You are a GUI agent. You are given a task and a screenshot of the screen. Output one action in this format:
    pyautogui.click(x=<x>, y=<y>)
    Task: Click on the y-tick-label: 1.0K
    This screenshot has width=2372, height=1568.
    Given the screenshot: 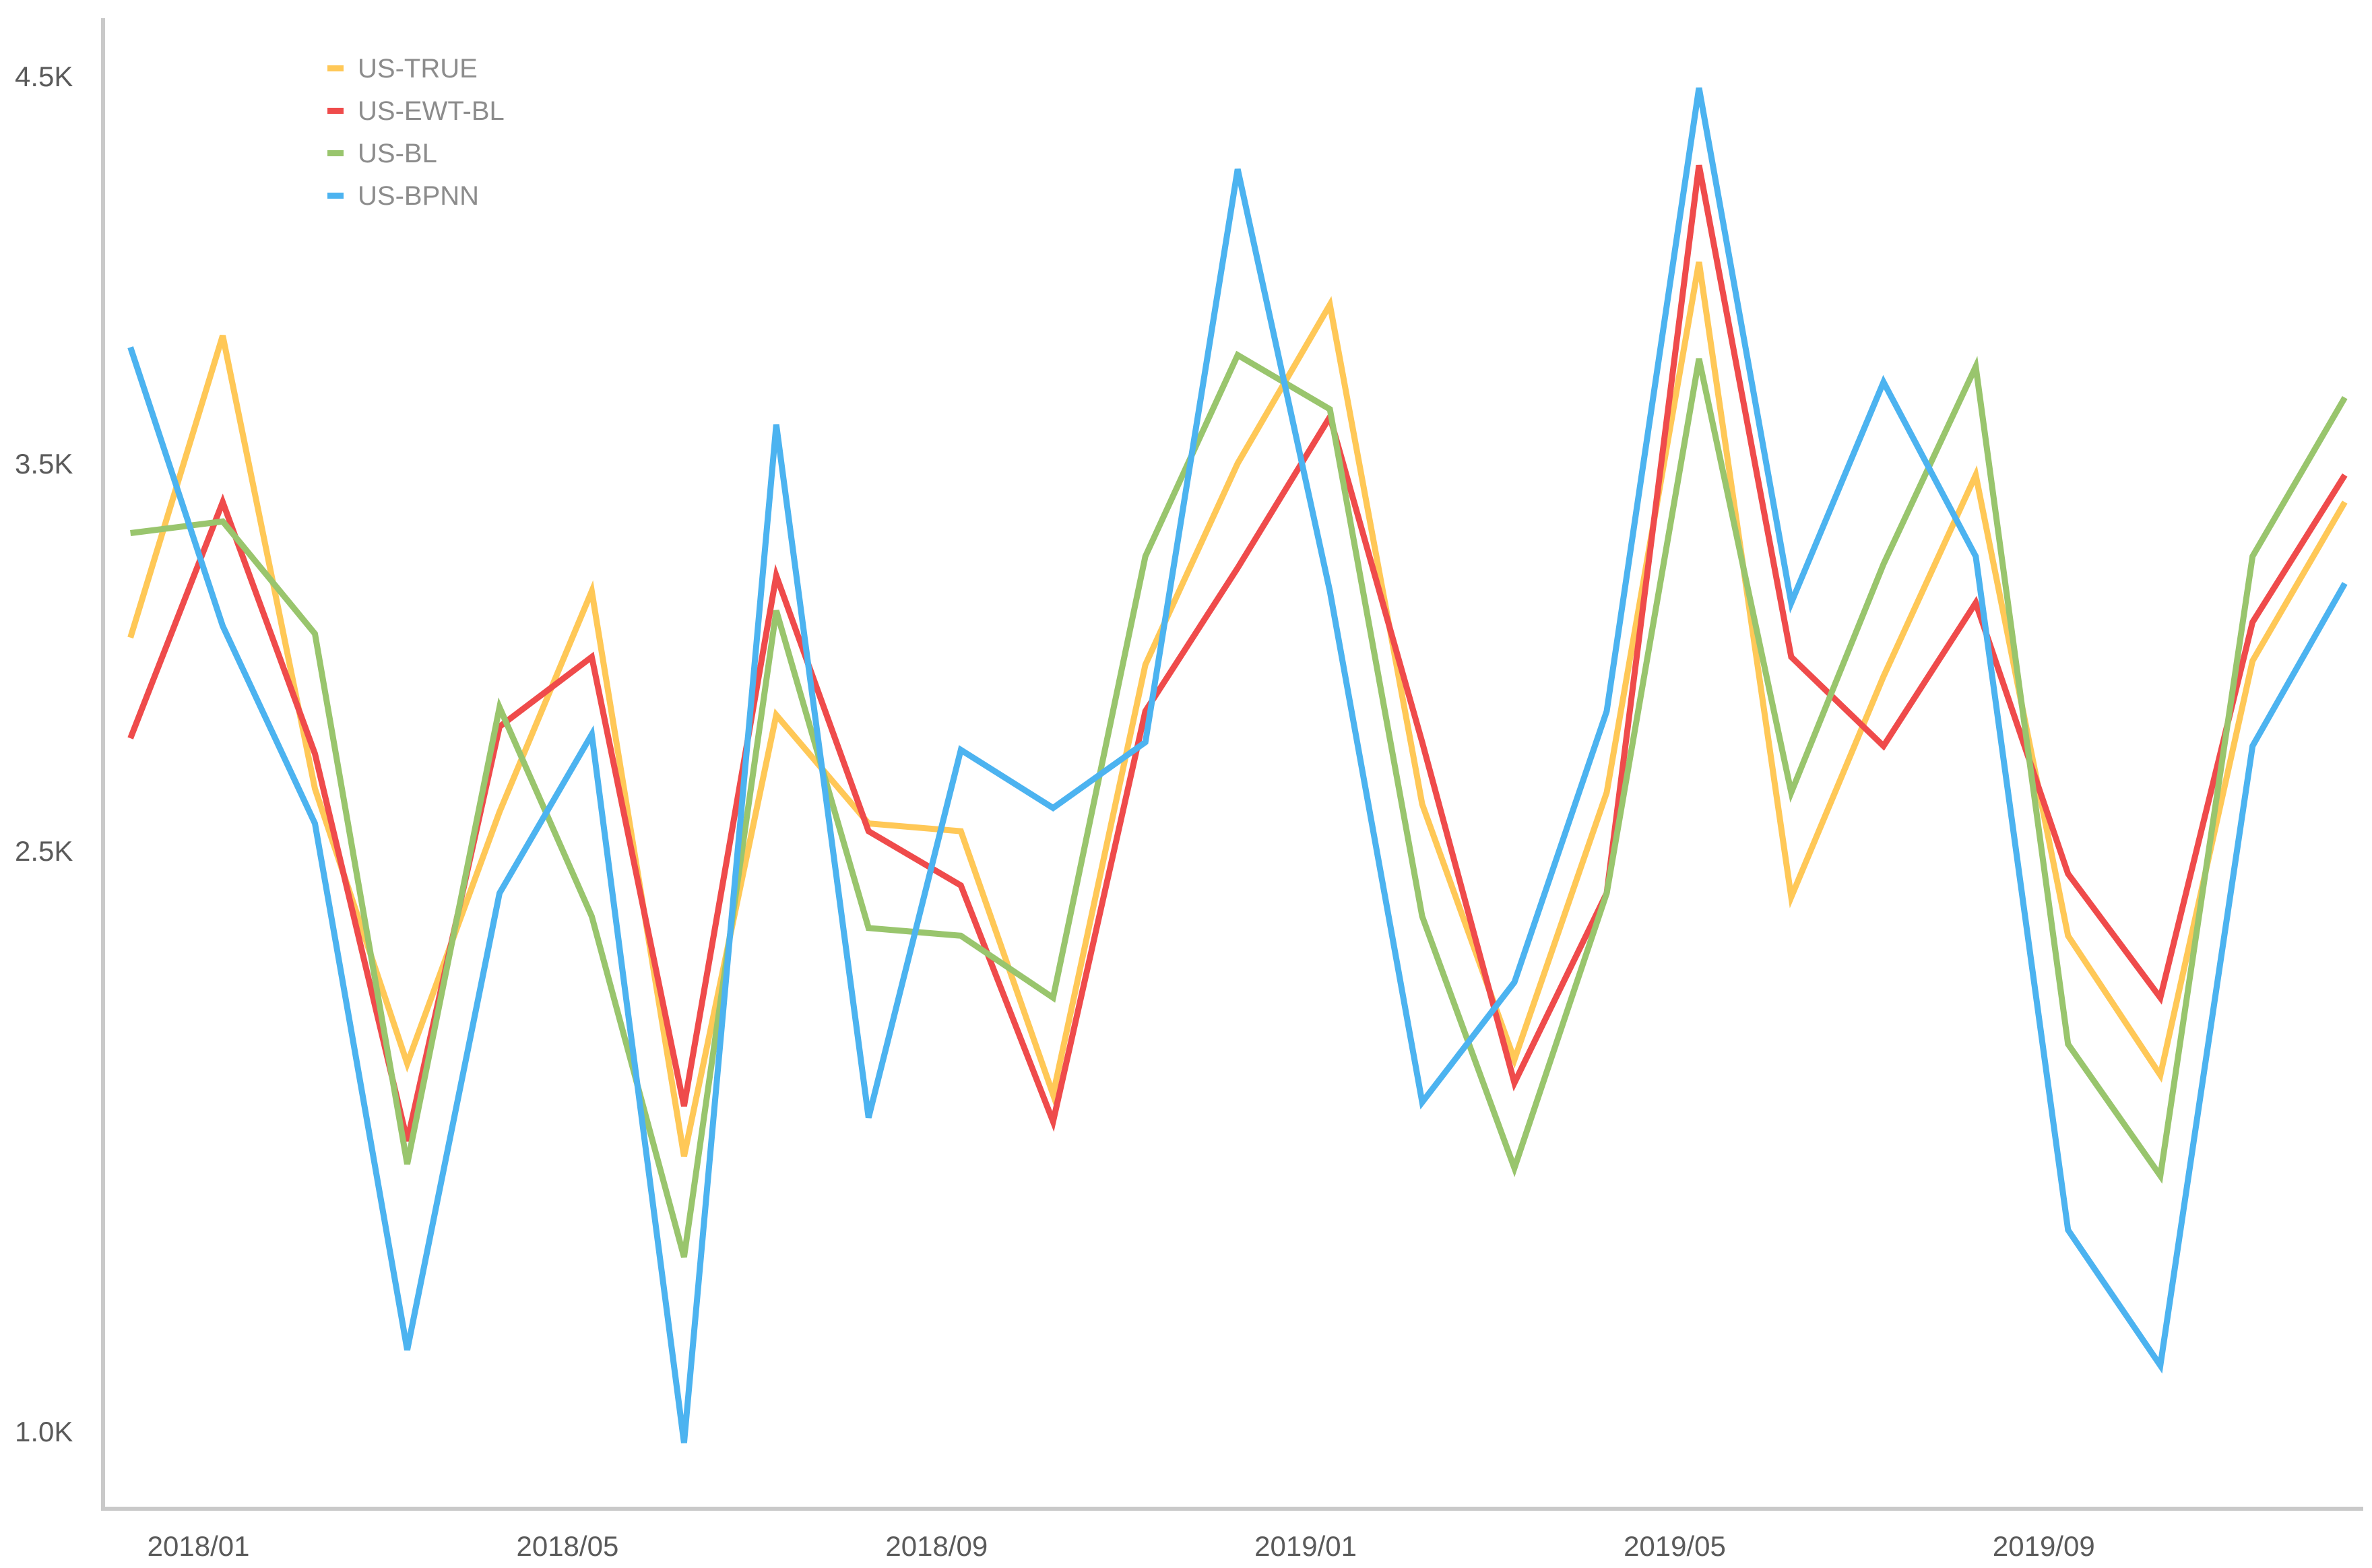 What is the action you would take?
    pyautogui.click(x=44, y=1432)
    